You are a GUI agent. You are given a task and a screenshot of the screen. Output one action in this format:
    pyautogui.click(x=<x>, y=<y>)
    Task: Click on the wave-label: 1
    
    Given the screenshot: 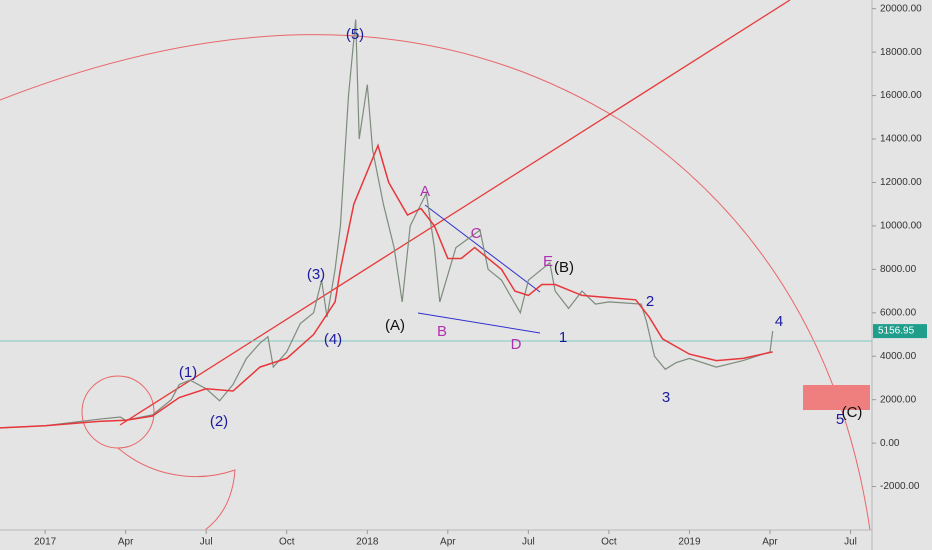 What is the action you would take?
    pyautogui.click(x=563, y=337)
    